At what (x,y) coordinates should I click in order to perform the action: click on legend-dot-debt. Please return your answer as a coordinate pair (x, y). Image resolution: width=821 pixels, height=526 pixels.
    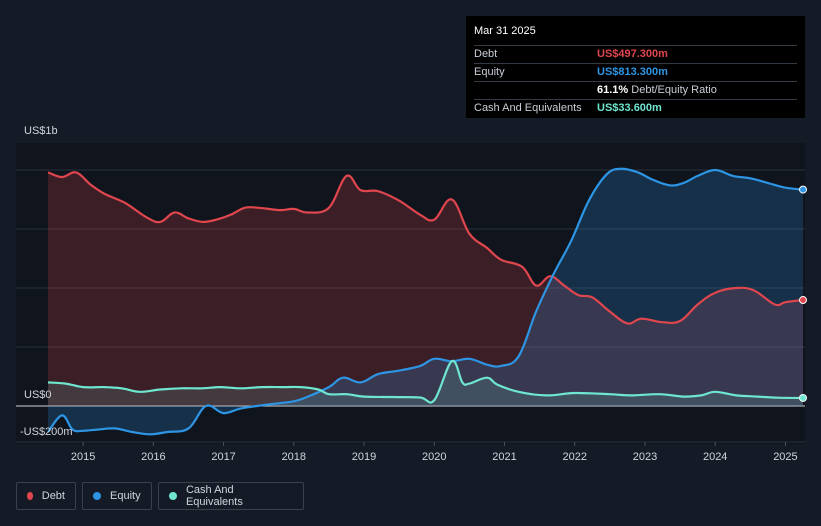
    Looking at the image, I should click on (30, 496).